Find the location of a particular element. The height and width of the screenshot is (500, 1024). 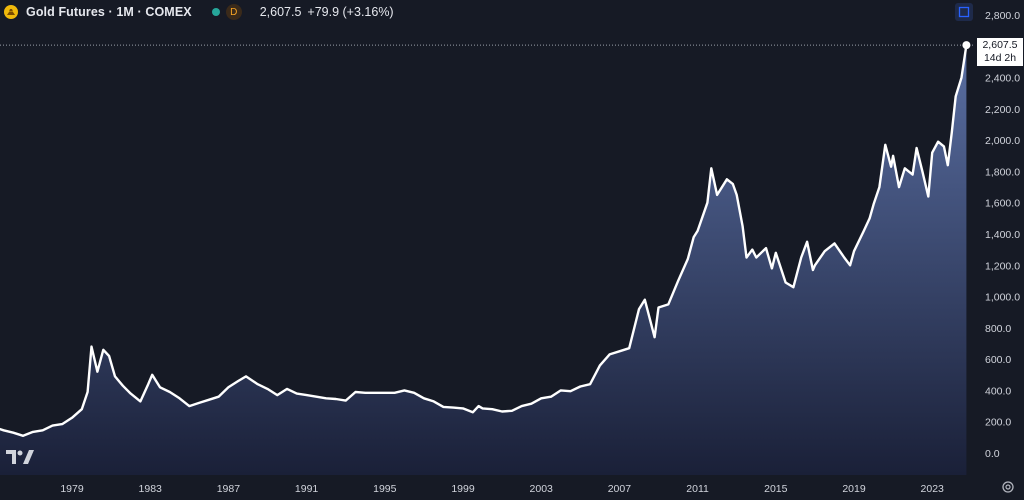

y-tick-label: 1,600.0 is located at coordinates (1002, 204).